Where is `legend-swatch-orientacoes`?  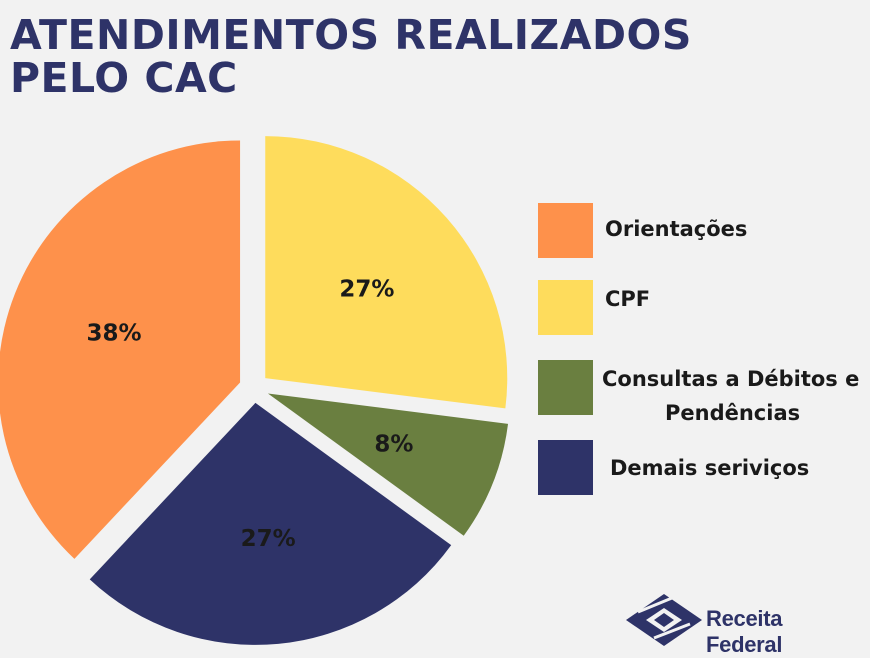
legend-swatch-orientacoes is located at coordinates (565, 230).